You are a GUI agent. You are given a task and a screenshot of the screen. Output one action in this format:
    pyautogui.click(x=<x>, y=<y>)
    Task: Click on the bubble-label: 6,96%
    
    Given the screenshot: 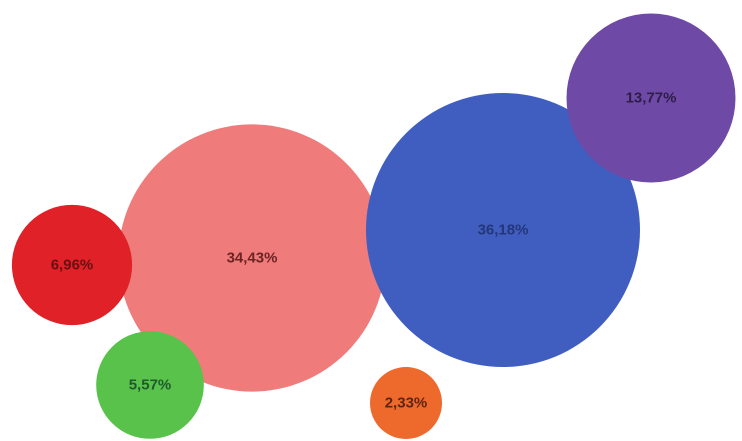 What is the action you would take?
    pyautogui.click(x=72, y=265)
    